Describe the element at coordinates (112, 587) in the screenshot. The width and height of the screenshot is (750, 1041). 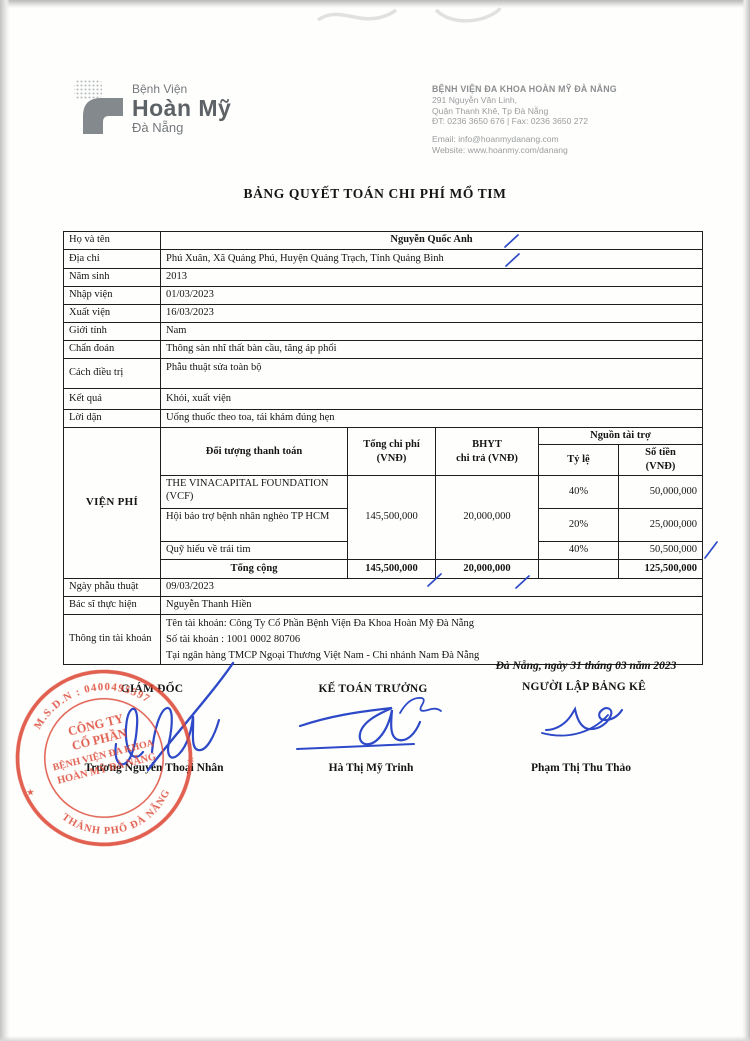
I see `field-label: Ngày phẫu thuật` at that location.